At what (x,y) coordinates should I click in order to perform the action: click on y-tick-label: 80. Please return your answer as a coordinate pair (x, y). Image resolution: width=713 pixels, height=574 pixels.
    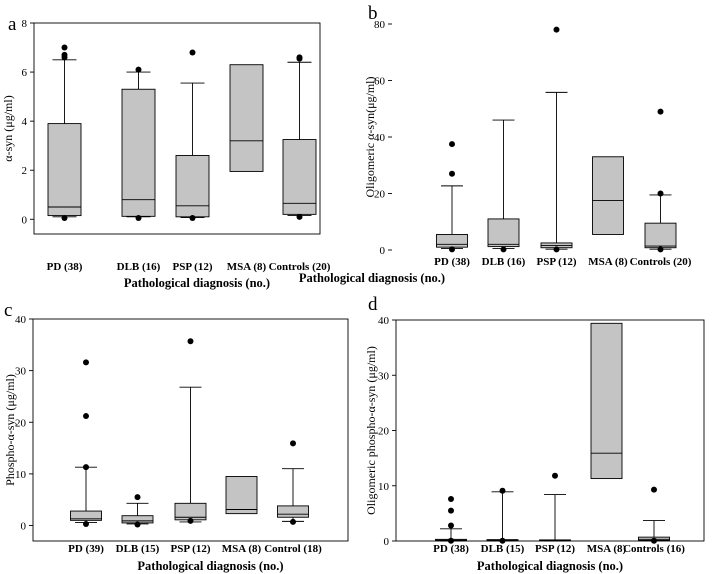
    Looking at the image, I should click on (380, 25).